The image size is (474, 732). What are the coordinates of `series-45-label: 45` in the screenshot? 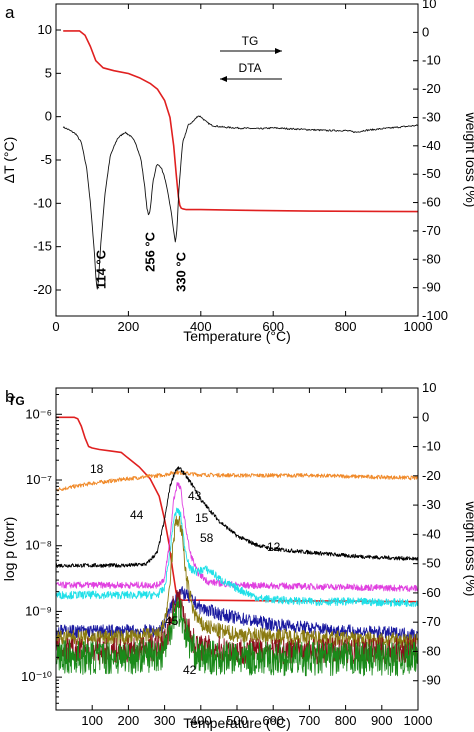 It's located at (172, 621).